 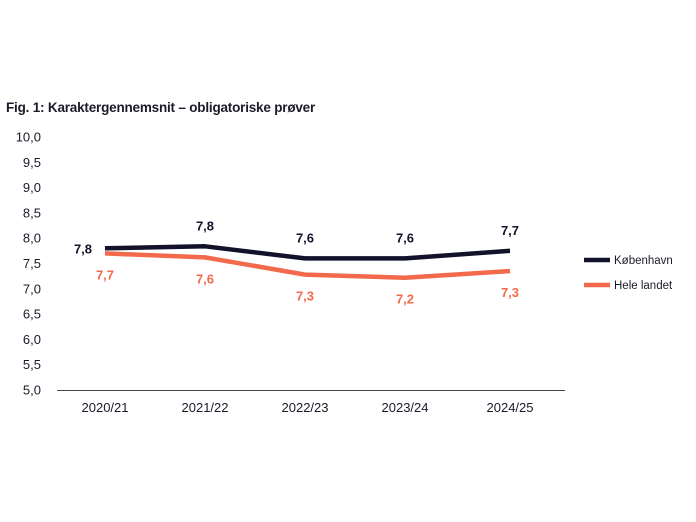 I want to click on y-tick-label: 8,0, so click(x=32, y=238).